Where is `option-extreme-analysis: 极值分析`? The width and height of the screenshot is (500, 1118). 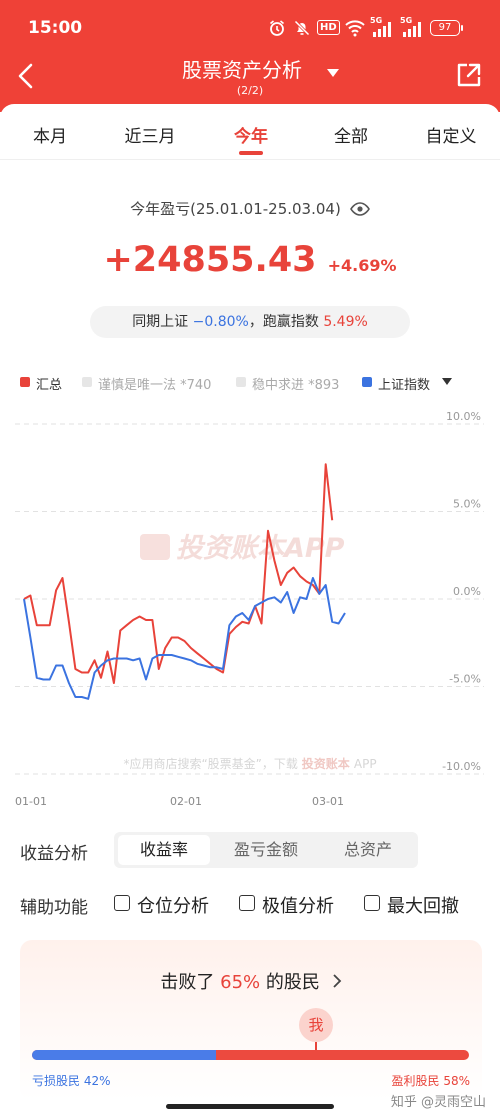 option-extreme-analysis: 极值分析 is located at coordinates (298, 906).